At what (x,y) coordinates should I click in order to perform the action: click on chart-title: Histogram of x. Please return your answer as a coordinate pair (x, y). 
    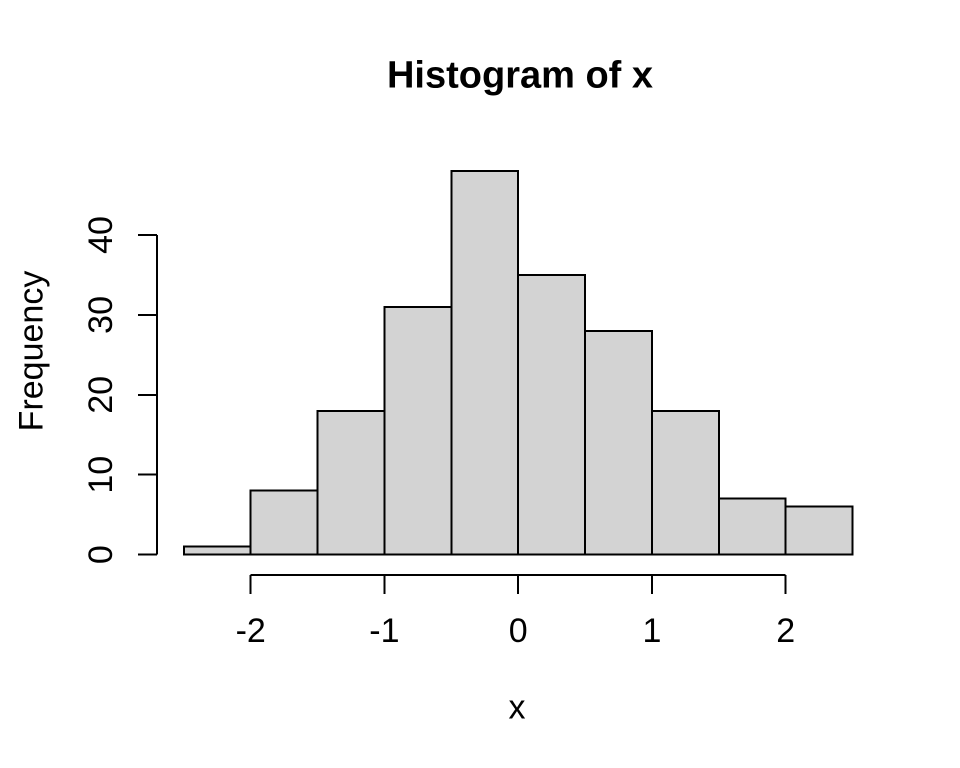
    Looking at the image, I should click on (520, 75).